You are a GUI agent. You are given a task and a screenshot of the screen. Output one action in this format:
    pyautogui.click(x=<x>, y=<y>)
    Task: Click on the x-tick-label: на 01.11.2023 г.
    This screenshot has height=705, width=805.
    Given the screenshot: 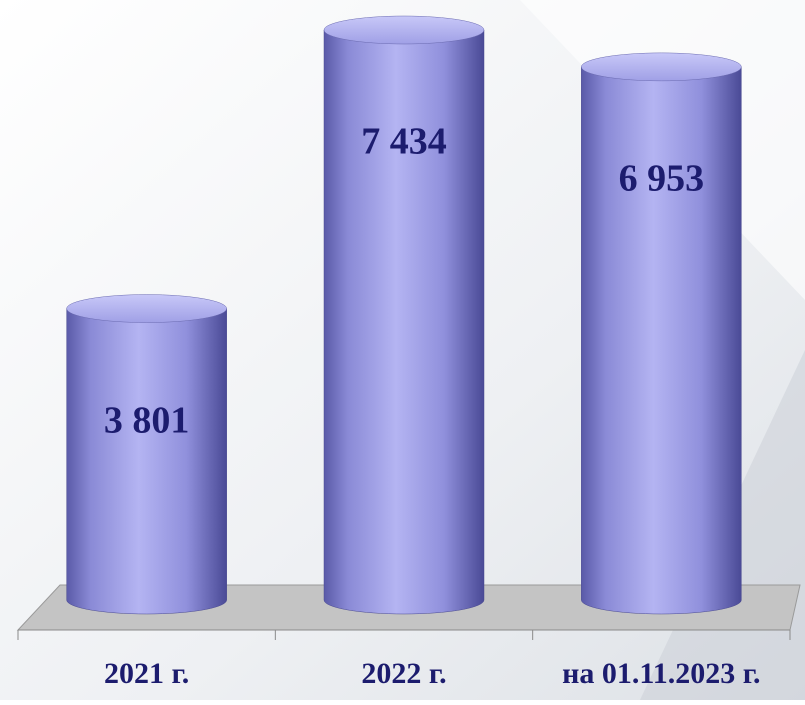 What is the action you would take?
    pyautogui.click(x=661, y=673)
    